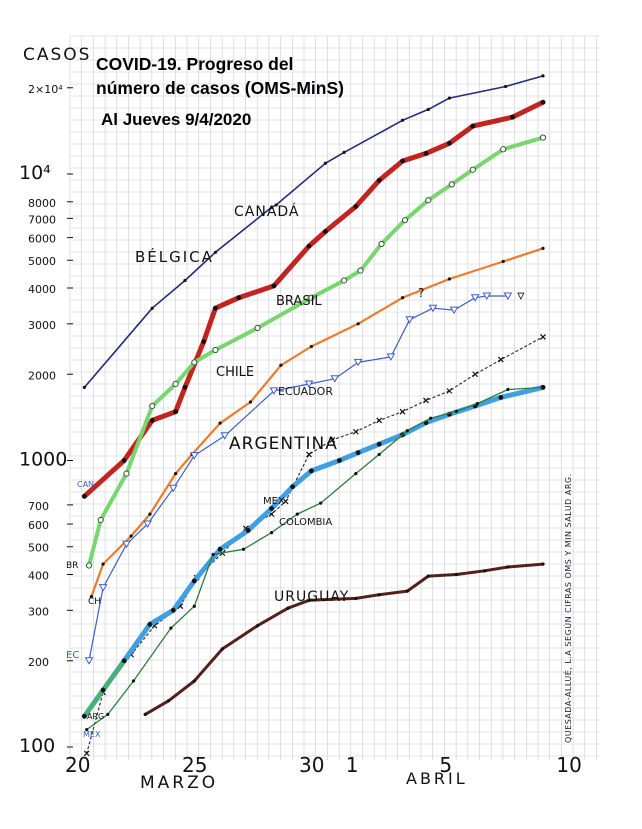  What do you see at coordinates (38, 548) in the screenshot?
I see `y-tick-label: 500` at bounding box center [38, 548].